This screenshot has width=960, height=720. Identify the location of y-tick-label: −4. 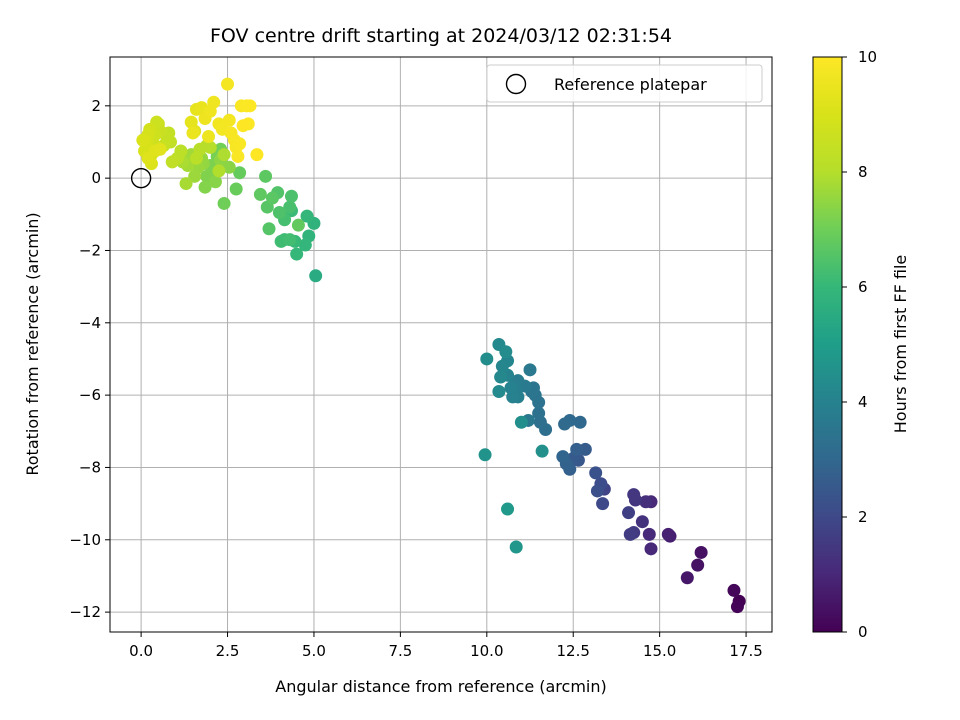
(90, 323).